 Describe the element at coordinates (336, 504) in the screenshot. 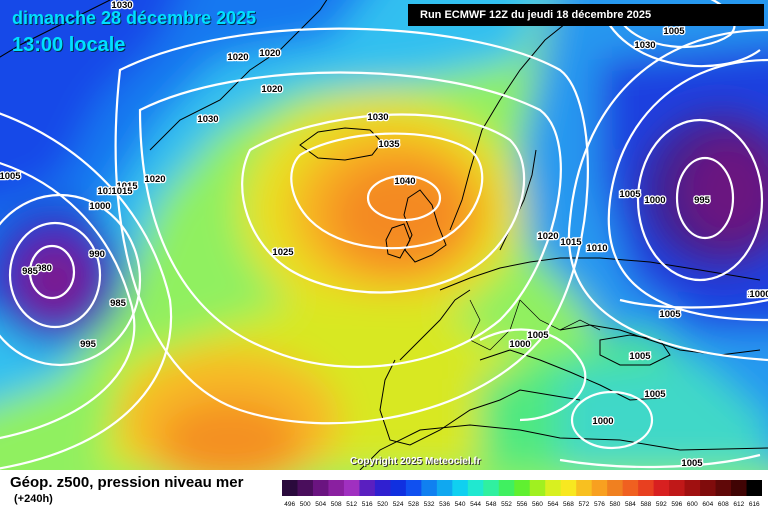

I see `legend-tick-label: 508` at that location.